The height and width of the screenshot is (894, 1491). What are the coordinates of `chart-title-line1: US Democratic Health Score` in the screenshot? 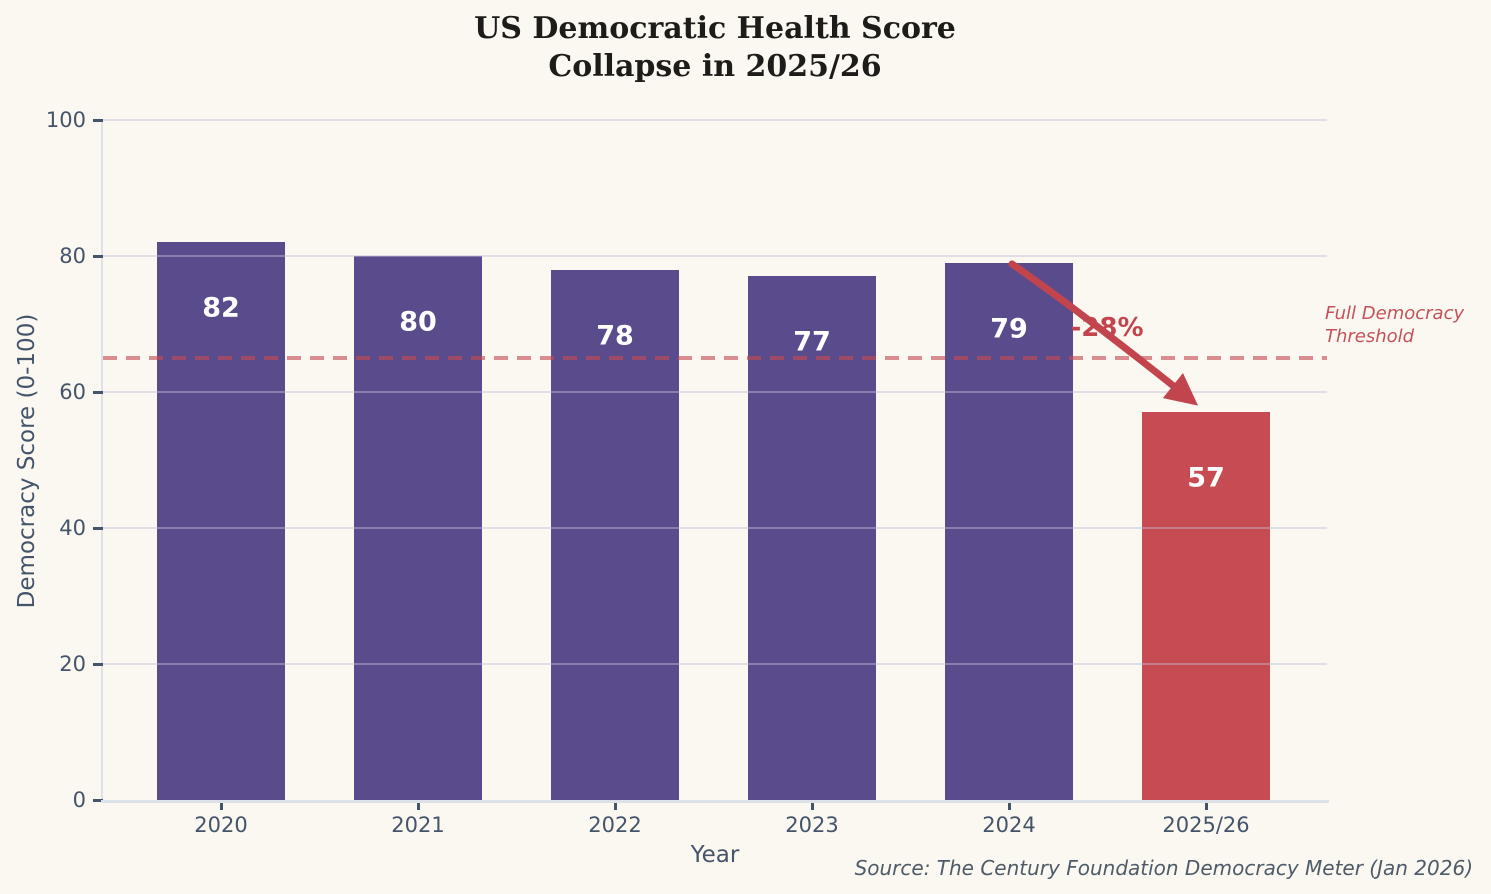 It's located at (715, 28).